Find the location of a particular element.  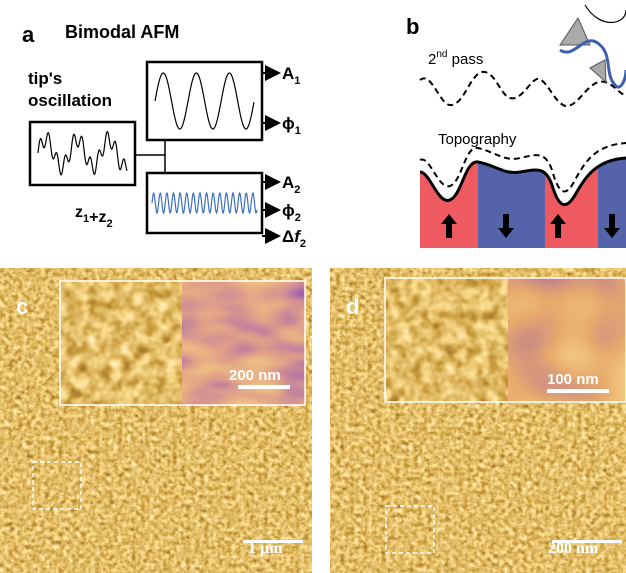

panel-label: b is located at coordinates (412, 26).